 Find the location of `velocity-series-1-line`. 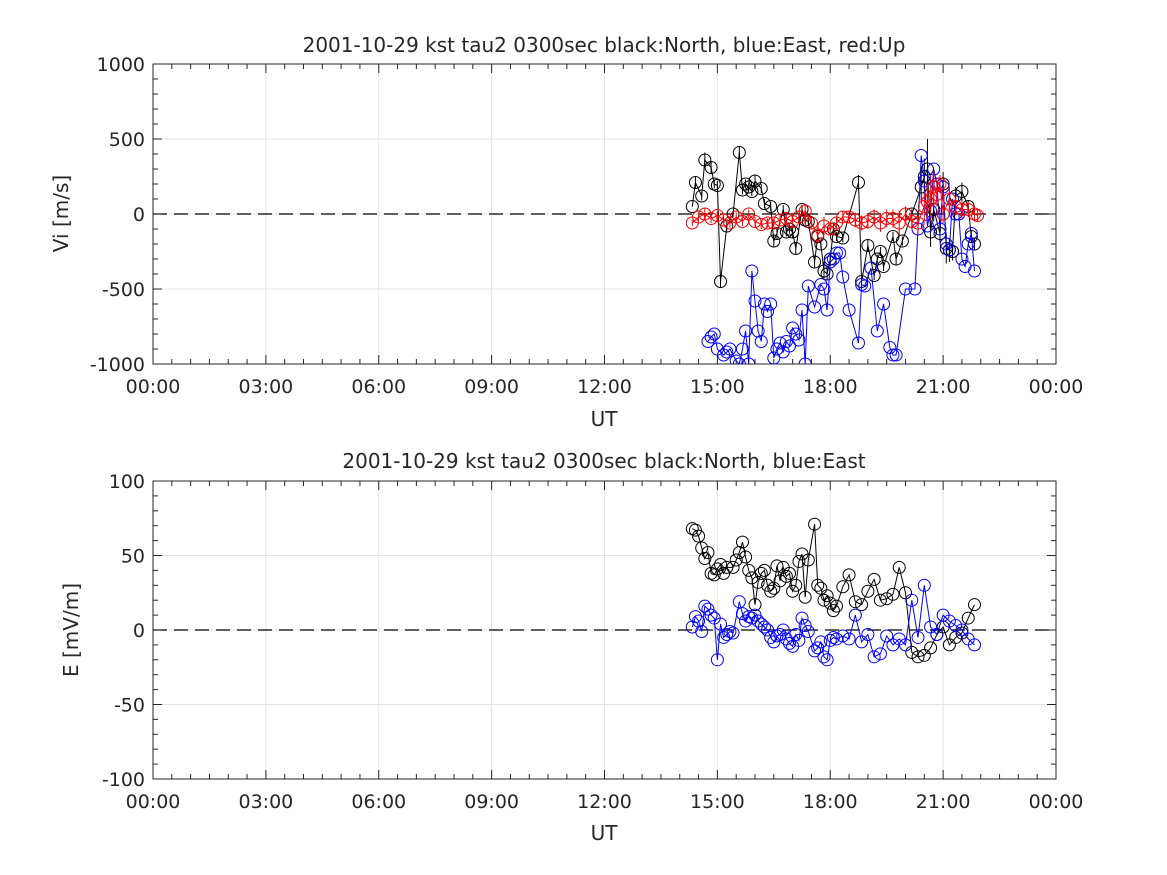

velocity-series-1-line is located at coordinates (833, 217).